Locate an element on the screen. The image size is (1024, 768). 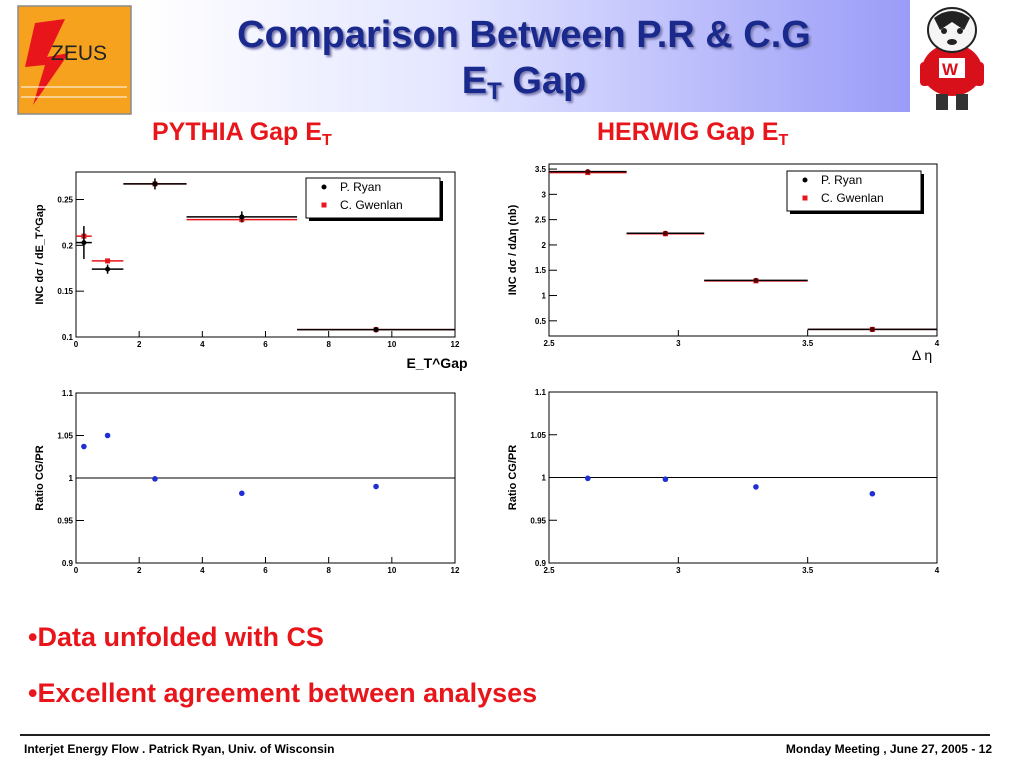
x-axis-label: Δ η is located at coordinates (922, 355).